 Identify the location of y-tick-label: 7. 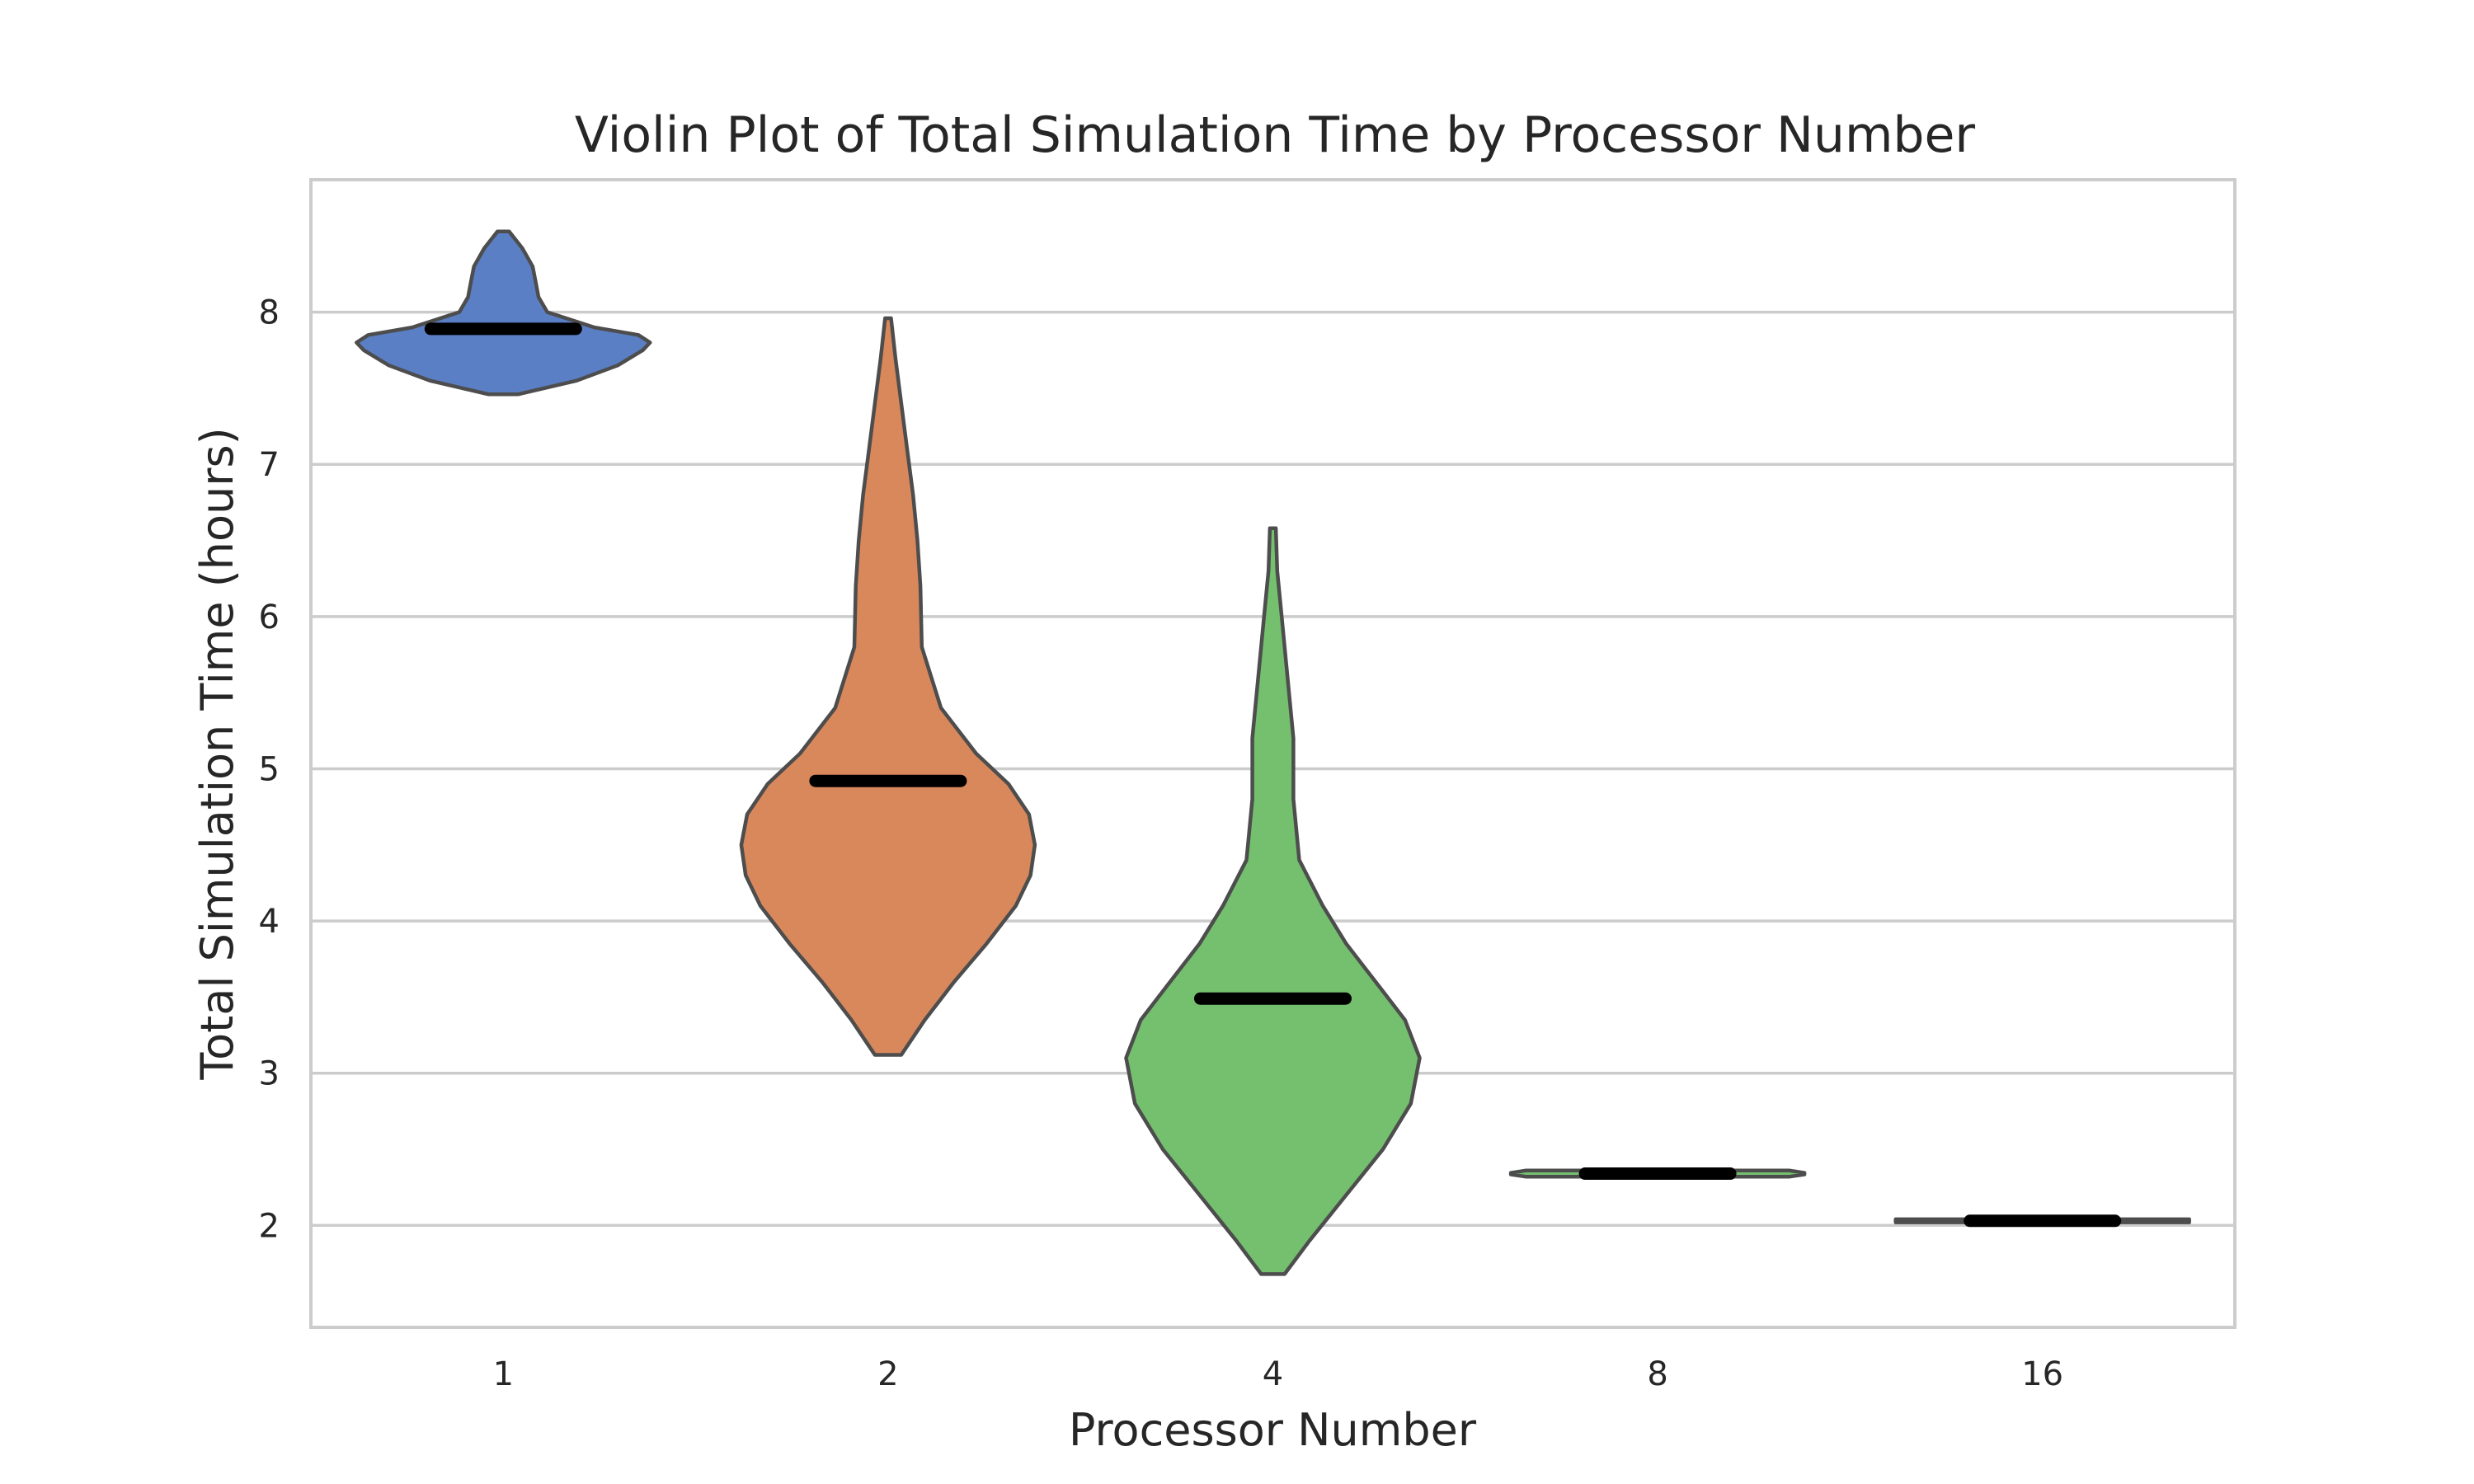
(269, 465).